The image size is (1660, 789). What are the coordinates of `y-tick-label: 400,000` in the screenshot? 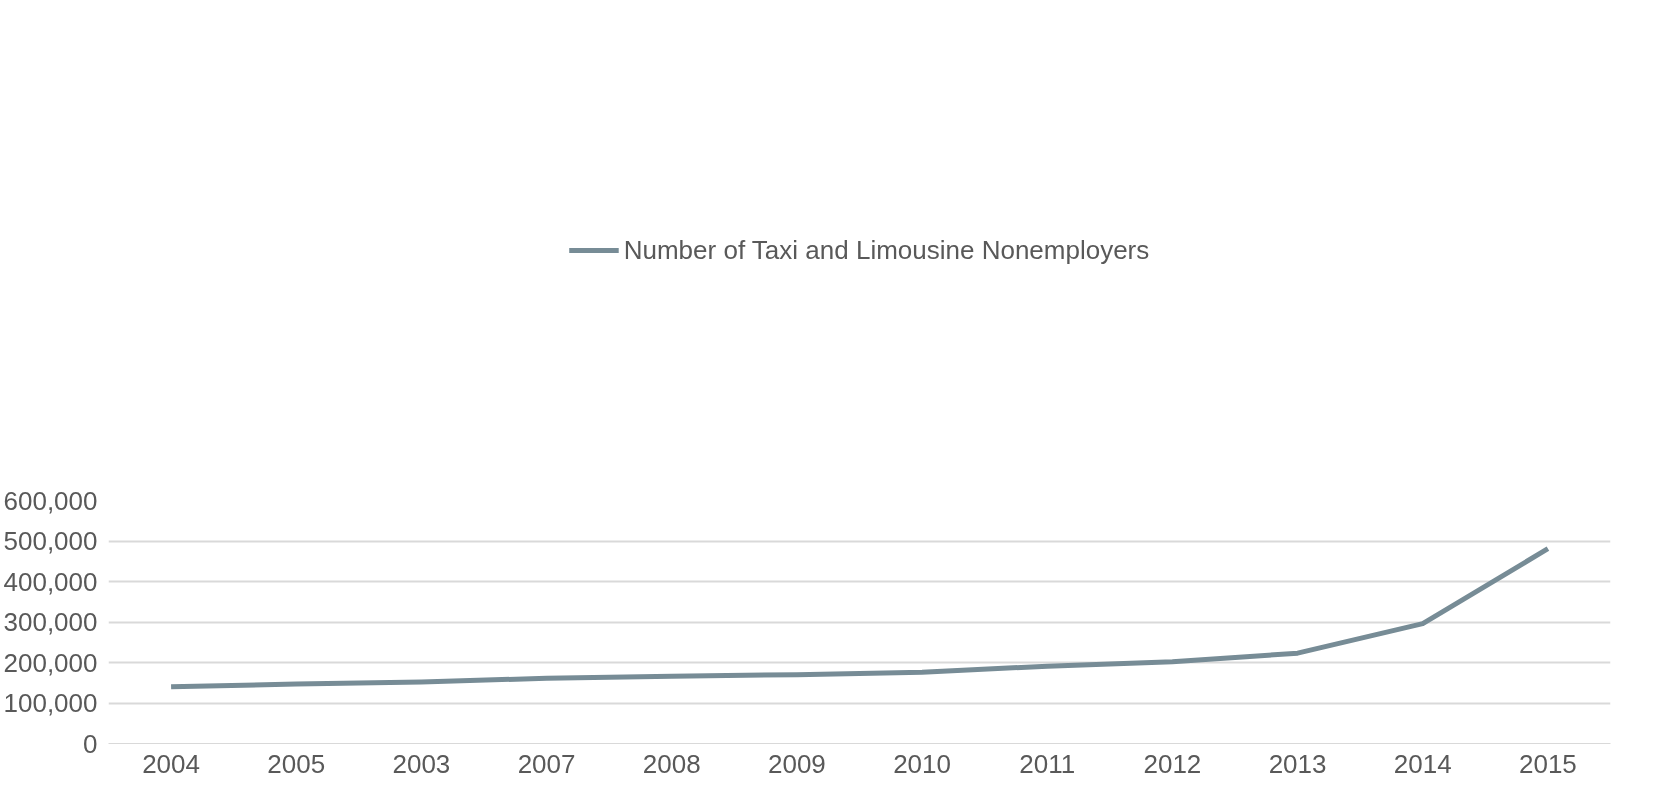 It's located at (50, 581).